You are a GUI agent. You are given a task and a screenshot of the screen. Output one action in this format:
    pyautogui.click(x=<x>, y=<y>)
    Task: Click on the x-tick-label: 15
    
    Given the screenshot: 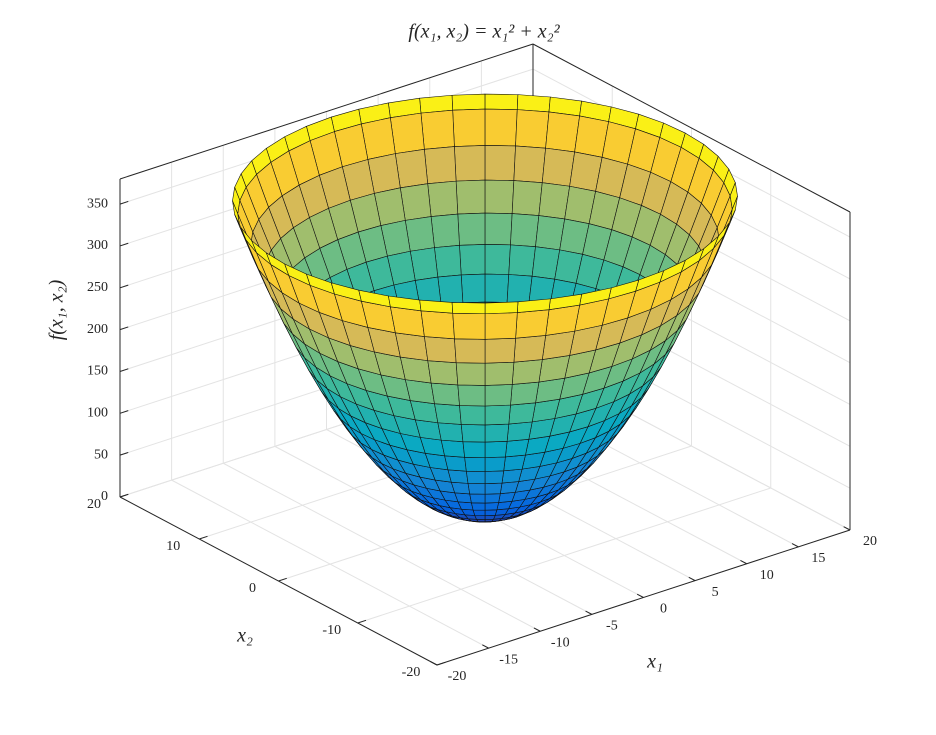 What is the action you would take?
    pyautogui.click(x=818, y=558)
    